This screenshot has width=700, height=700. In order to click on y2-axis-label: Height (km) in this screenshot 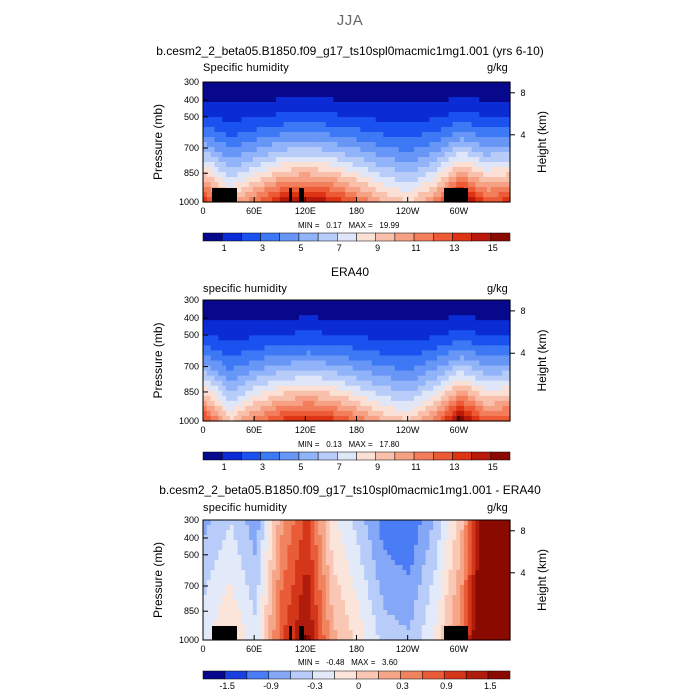, I will do `click(542, 142)`.